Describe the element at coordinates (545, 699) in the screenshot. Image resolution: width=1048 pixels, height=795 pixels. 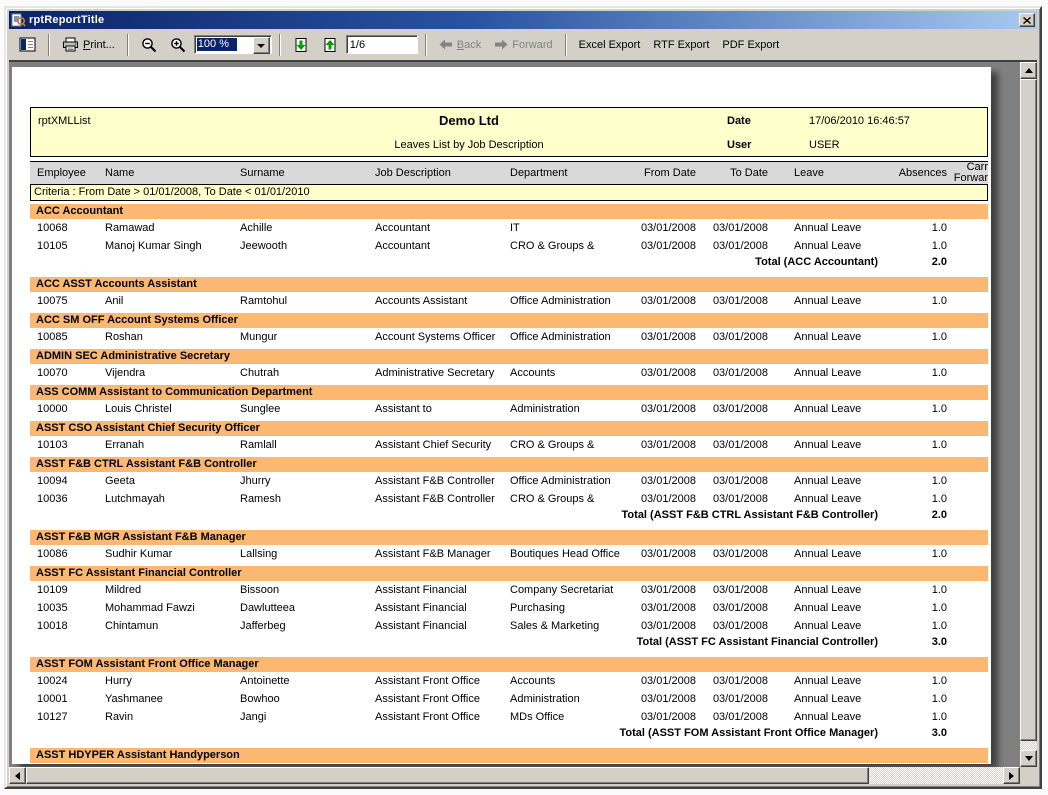
I see `cell-department: Administration` at that location.